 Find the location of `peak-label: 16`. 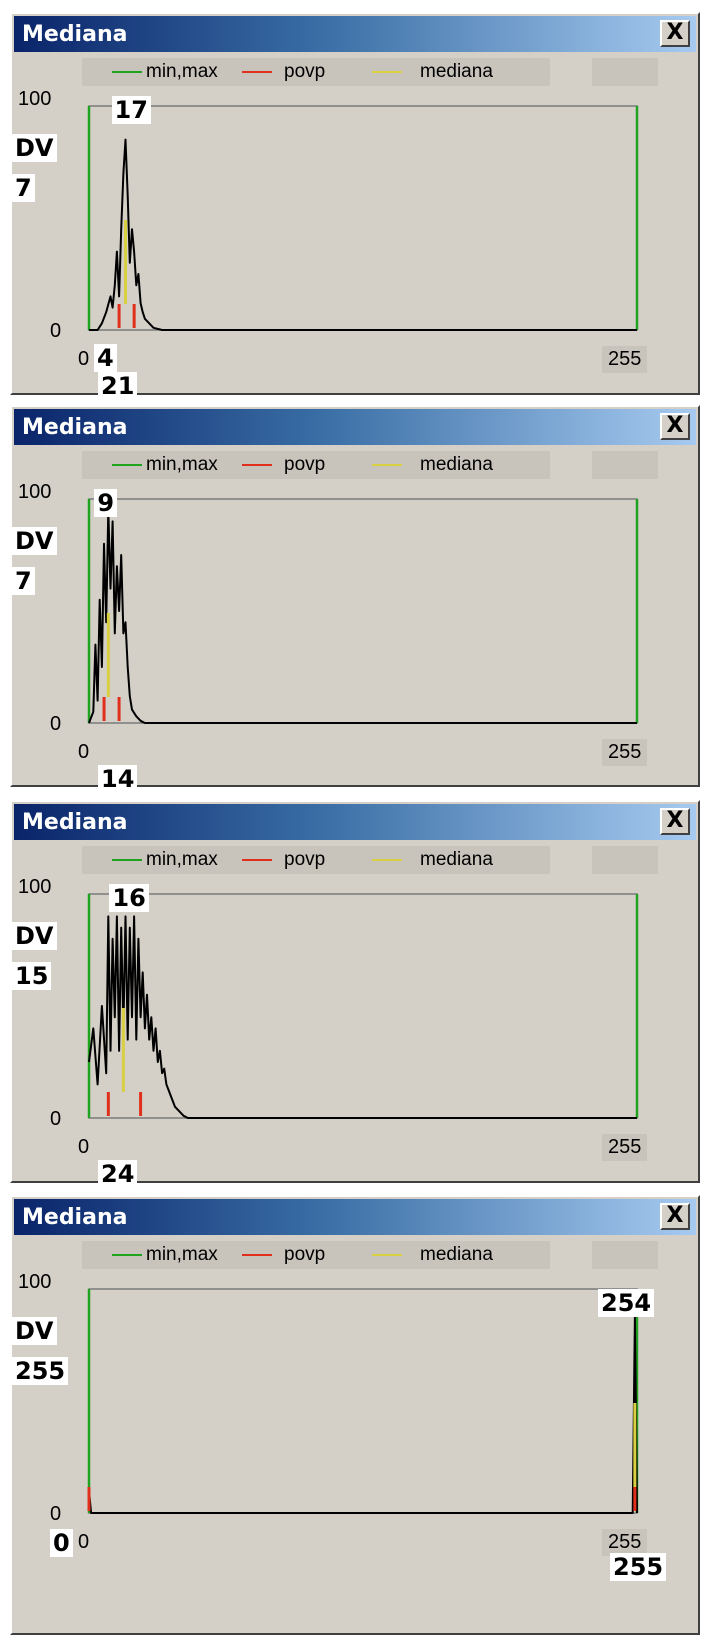

peak-label: 16 is located at coordinates (129, 898).